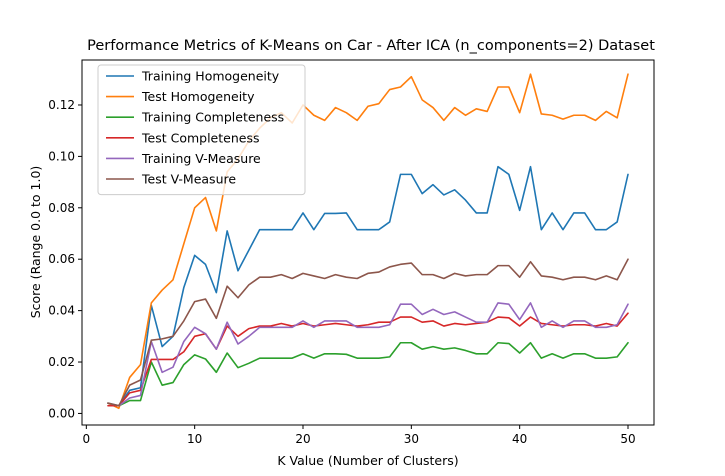 The width and height of the screenshot is (725, 476). Describe the element at coordinates (302, 439) in the screenshot. I see `x-tick-label: 20` at that location.